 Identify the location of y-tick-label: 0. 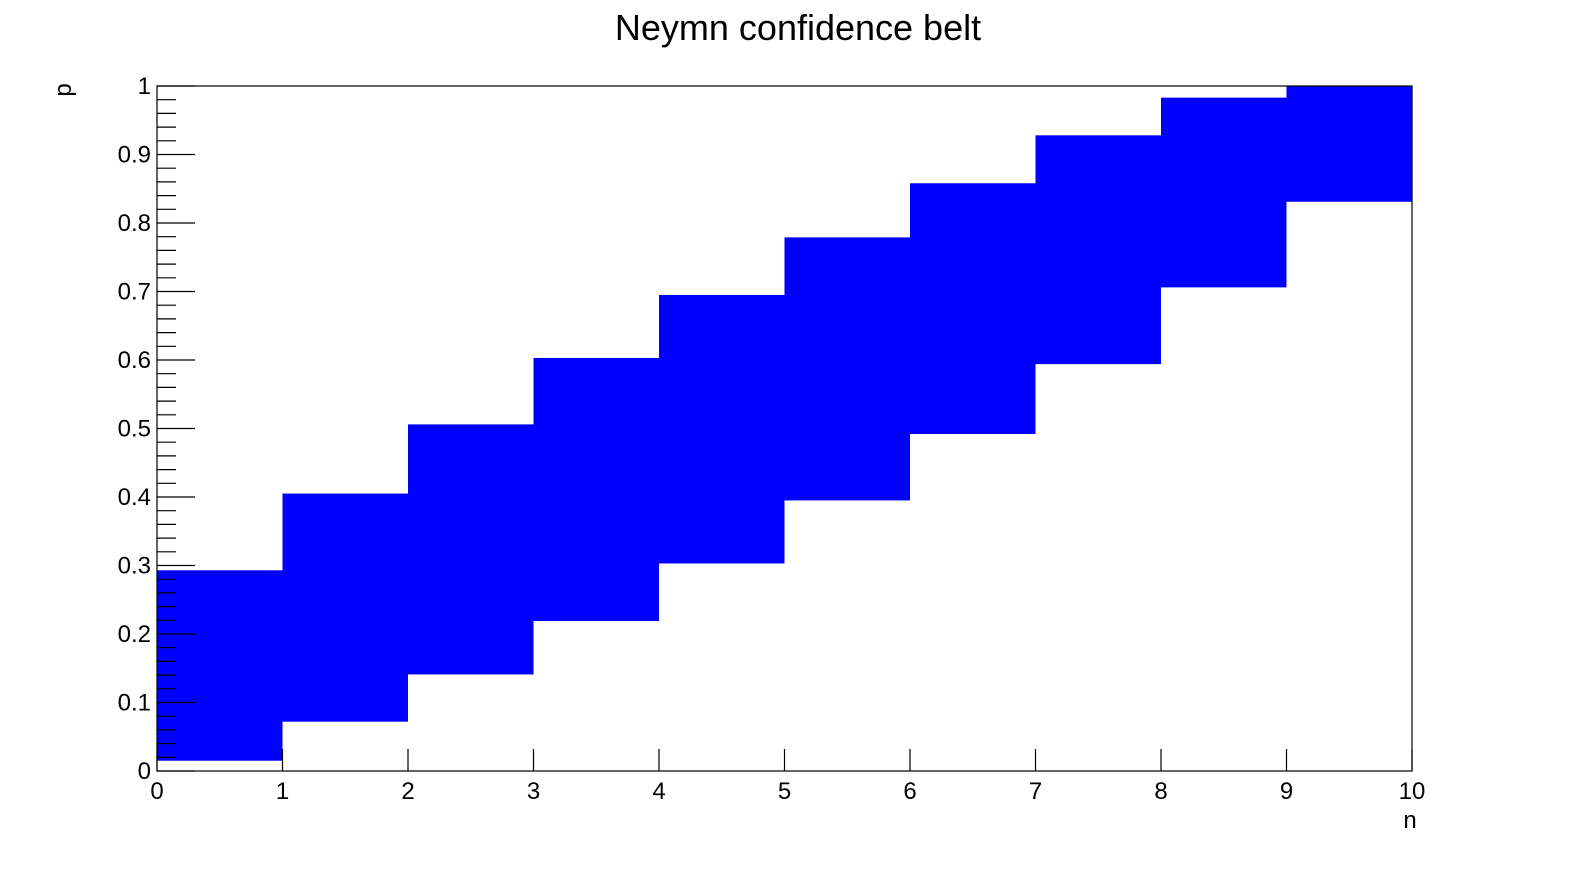
(144, 771).